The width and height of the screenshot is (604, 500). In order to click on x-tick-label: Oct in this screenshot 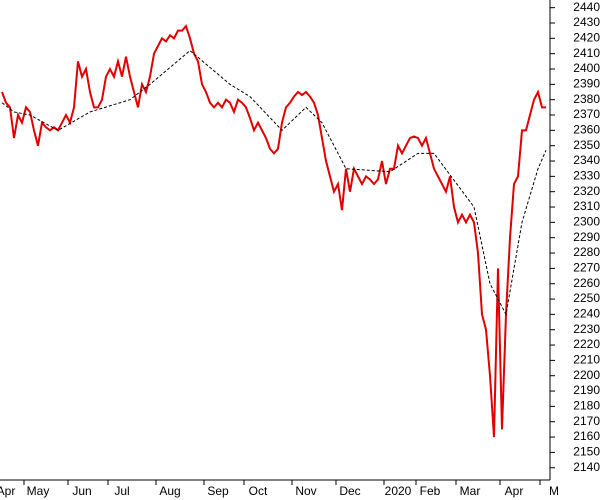, I will do `click(258, 491)`.